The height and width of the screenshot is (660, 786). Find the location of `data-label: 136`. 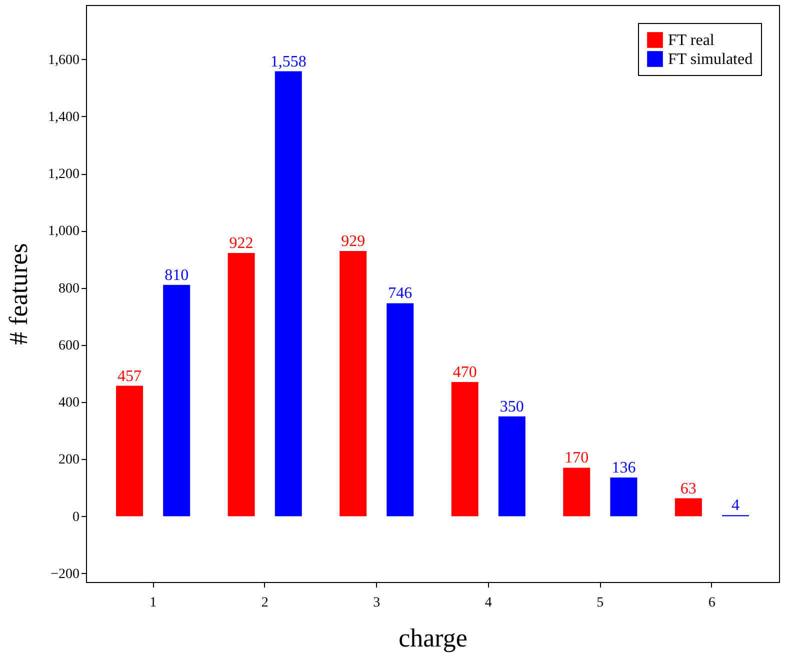

data-label: 136 is located at coordinates (624, 467).